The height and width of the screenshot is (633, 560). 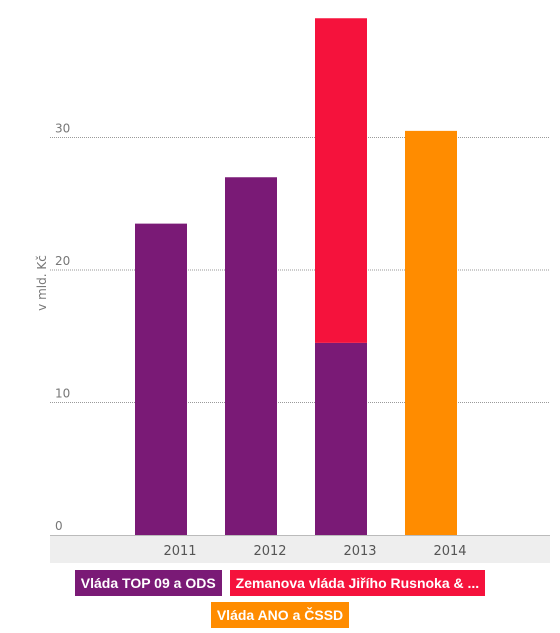 What do you see at coordinates (359, 551) in the screenshot?
I see `x-tick-label: 2013` at bounding box center [359, 551].